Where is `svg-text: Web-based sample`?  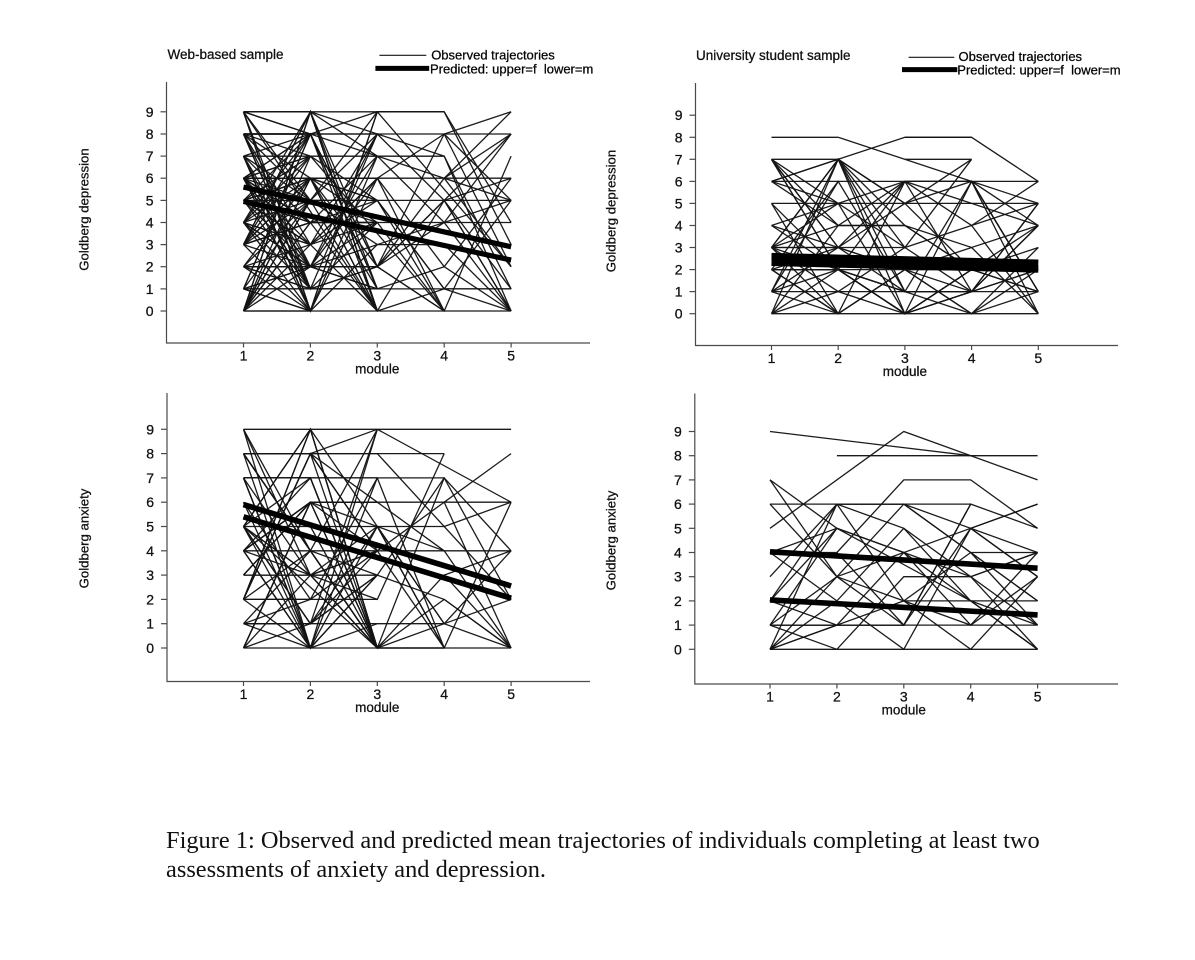
svg-text: Web-based sample is located at coordinates (226, 54).